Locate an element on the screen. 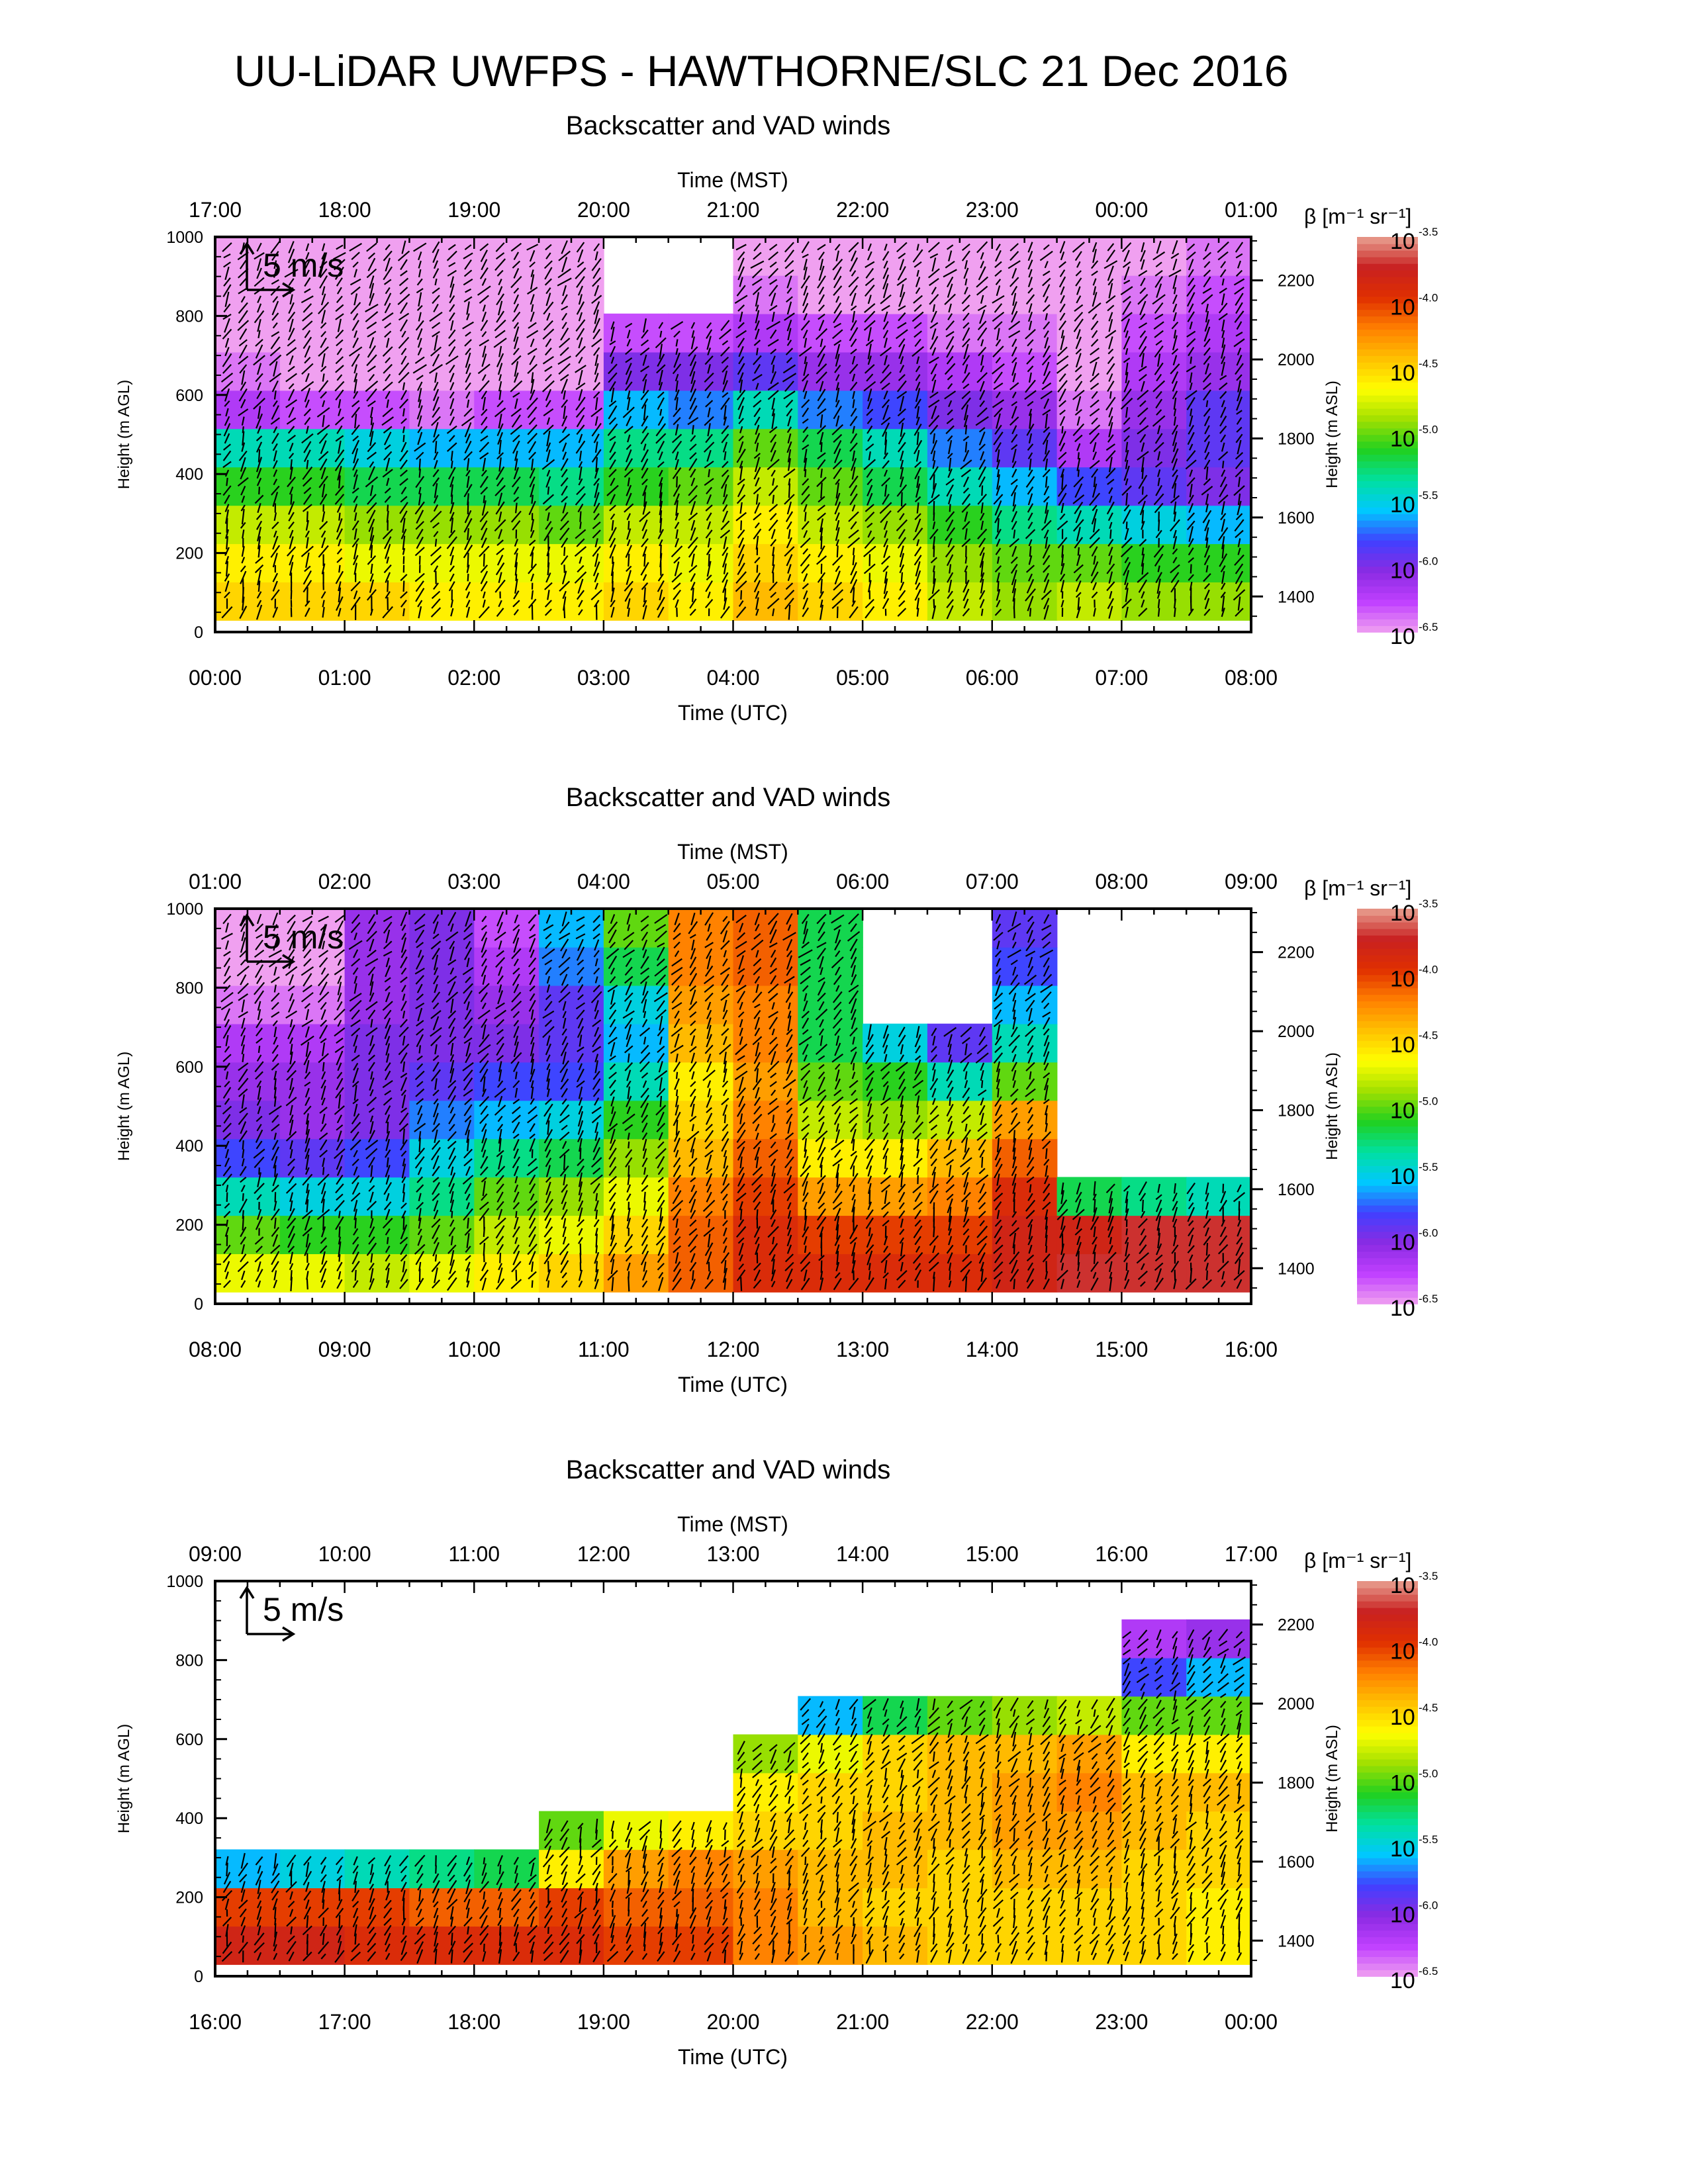 This screenshot has height=2184, width=1688. y2-tick-label: 2200 is located at coordinates (1296, 281).